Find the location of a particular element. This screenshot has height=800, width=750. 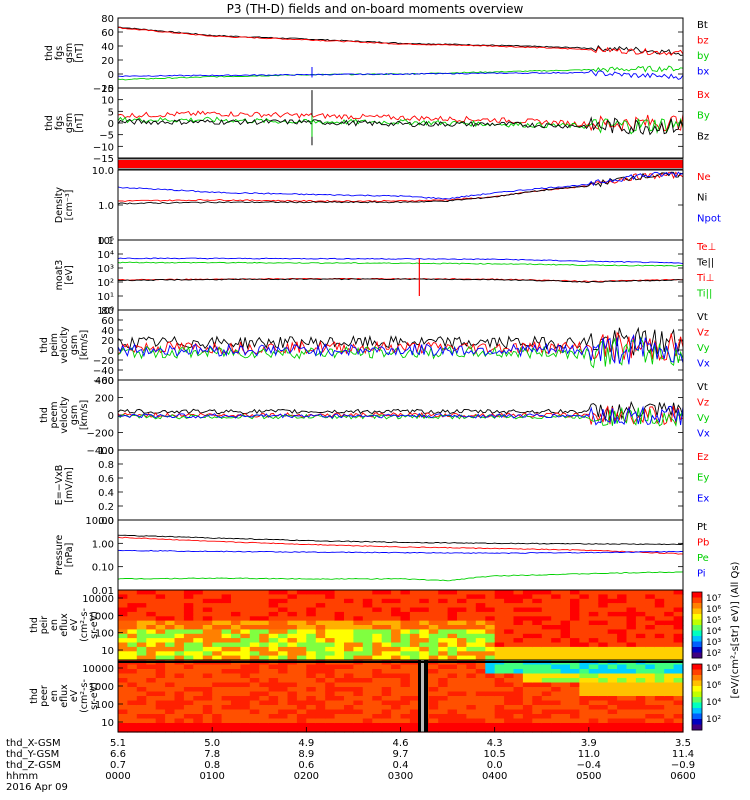

legend-6-2: Ex is located at coordinates (703, 498).